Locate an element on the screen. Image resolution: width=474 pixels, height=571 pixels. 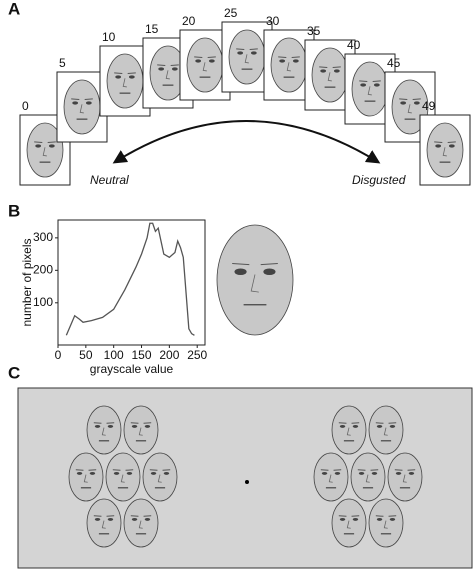
fixation-dot is located at coordinates (247, 482).